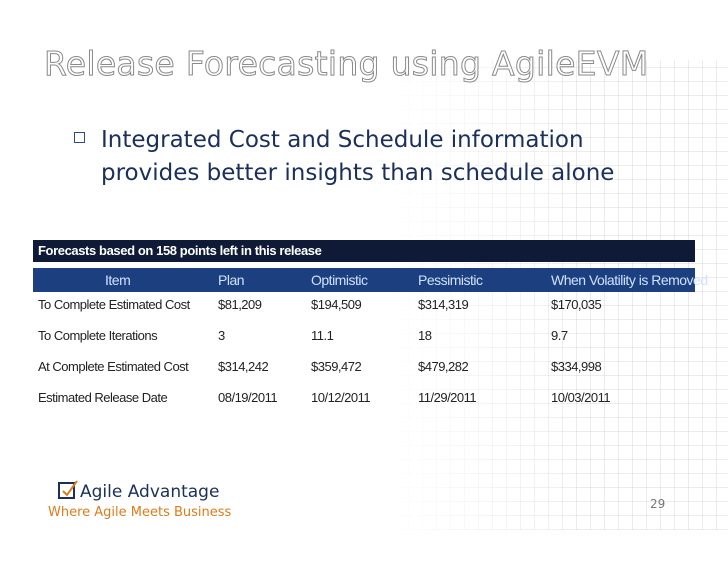 The height and width of the screenshot is (563, 728). What do you see at coordinates (443, 304) in the screenshot?
I see `table-cell: $314,319` at bounding box center [443, 304].